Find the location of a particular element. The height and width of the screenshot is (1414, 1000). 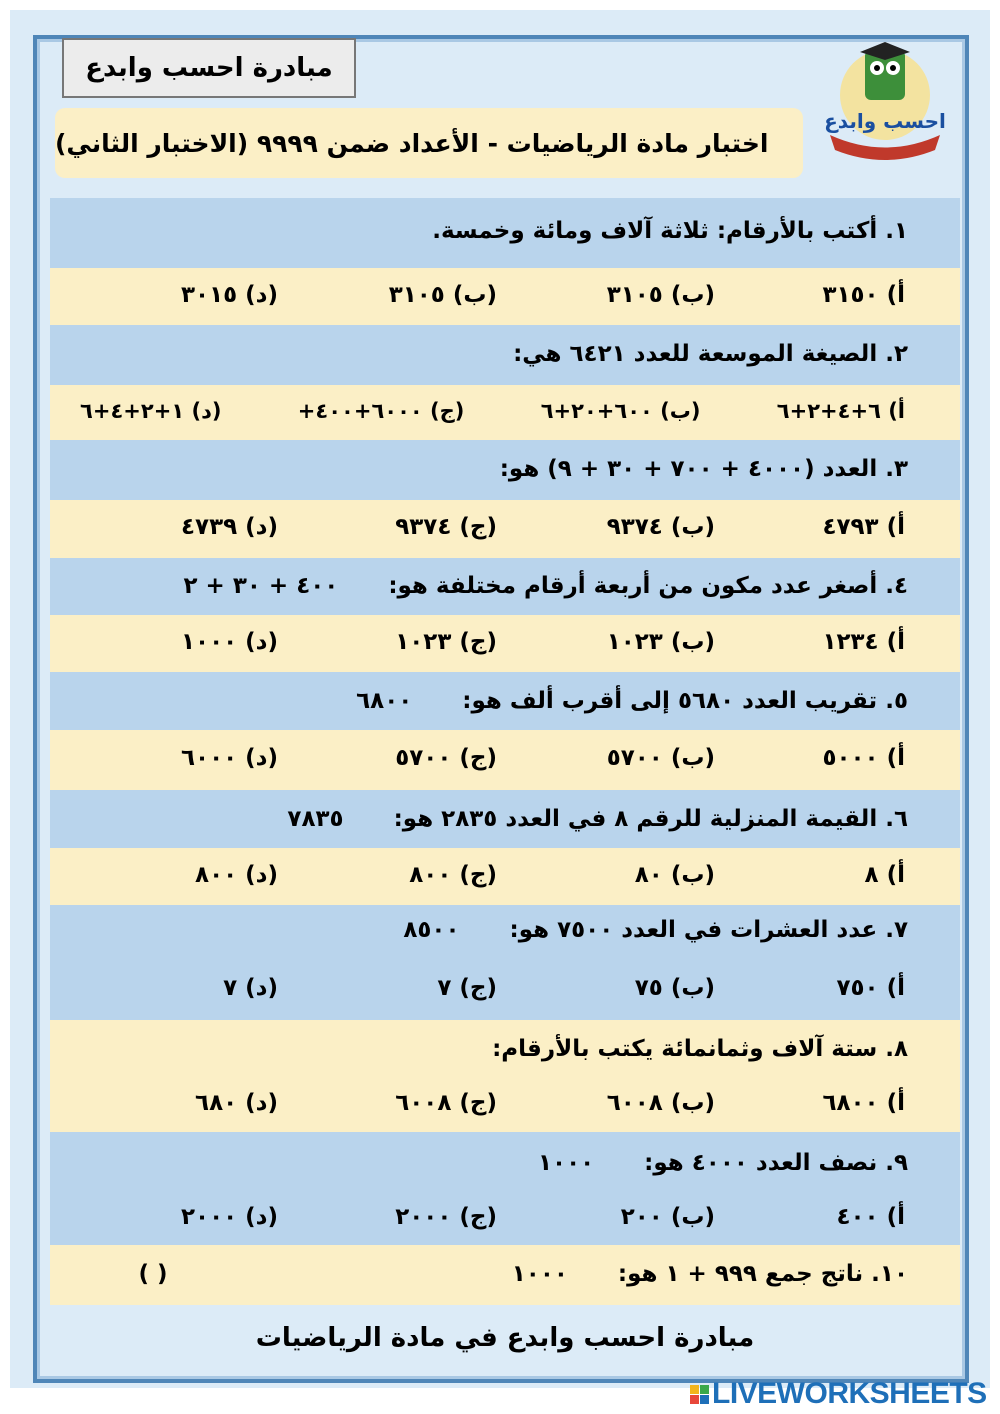

footer-text: مبادرة احسب وابدع في مادة الرياضيات is located at coordinates (505, 1338).